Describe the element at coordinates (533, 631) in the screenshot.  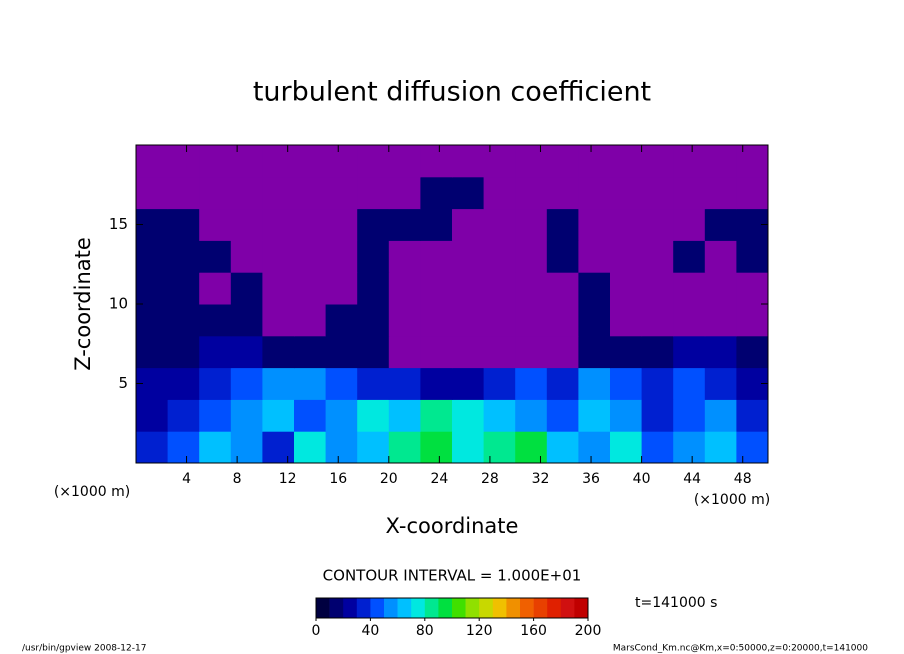
I see `colorbar-tick-label: 160` at that location.